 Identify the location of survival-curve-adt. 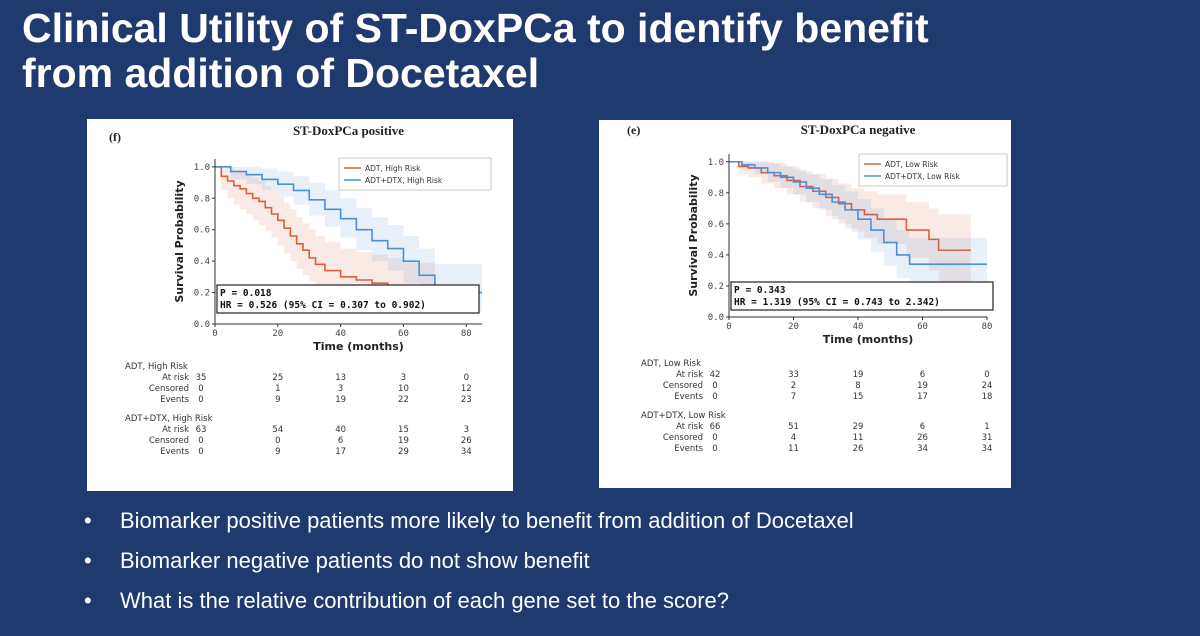
(850, 206).